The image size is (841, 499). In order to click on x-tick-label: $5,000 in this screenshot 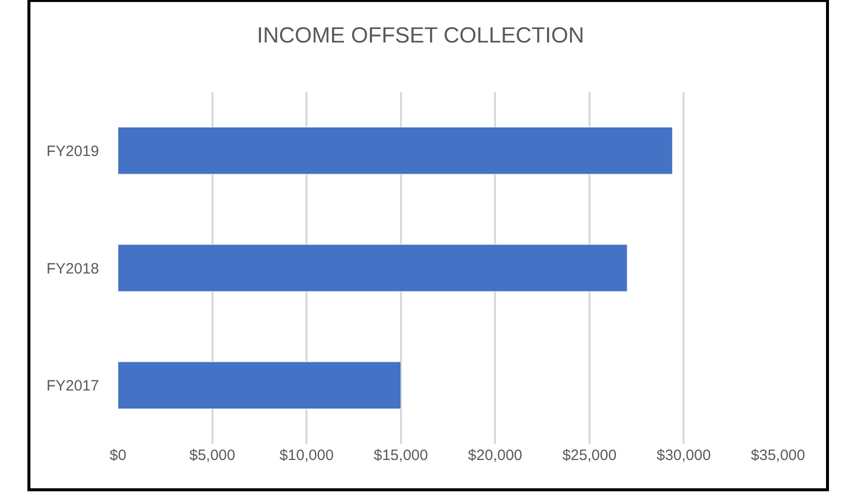, I will do `click(212, 455)`.